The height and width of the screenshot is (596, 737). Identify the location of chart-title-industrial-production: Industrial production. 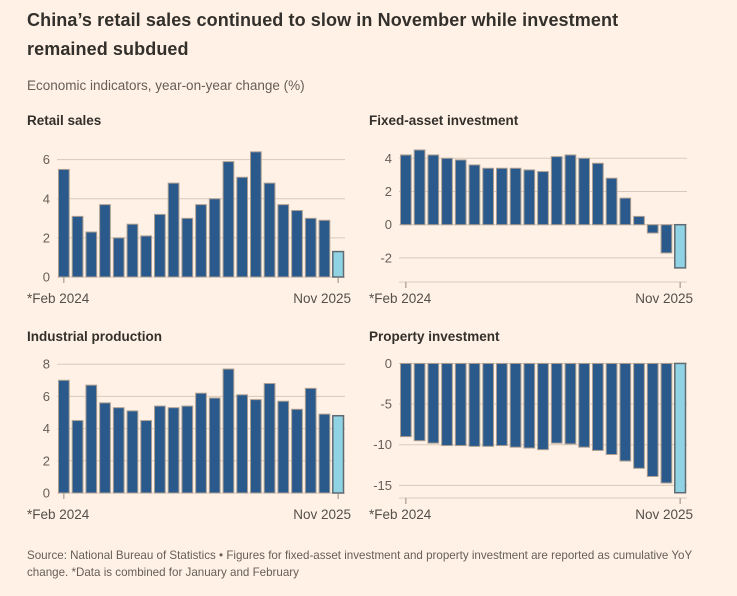
(94, 336).